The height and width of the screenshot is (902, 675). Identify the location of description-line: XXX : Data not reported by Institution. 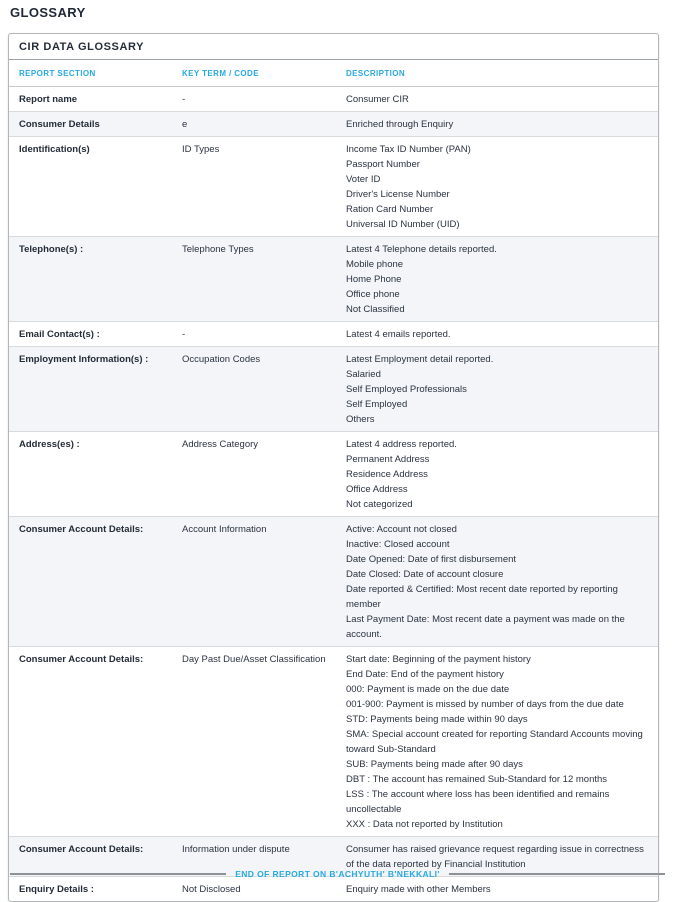
(424, 824).